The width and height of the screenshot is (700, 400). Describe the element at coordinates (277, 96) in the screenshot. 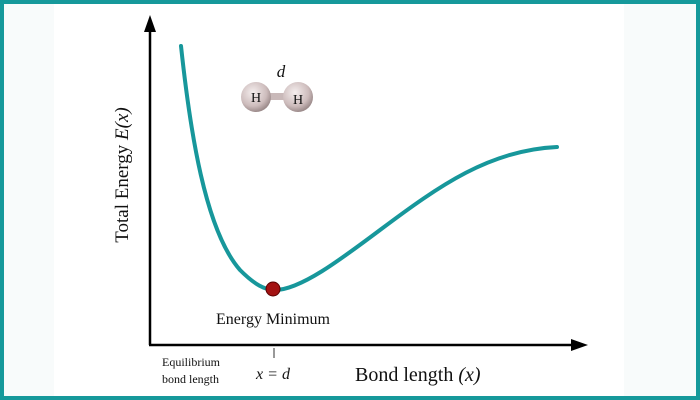

I see `bond` at that location.